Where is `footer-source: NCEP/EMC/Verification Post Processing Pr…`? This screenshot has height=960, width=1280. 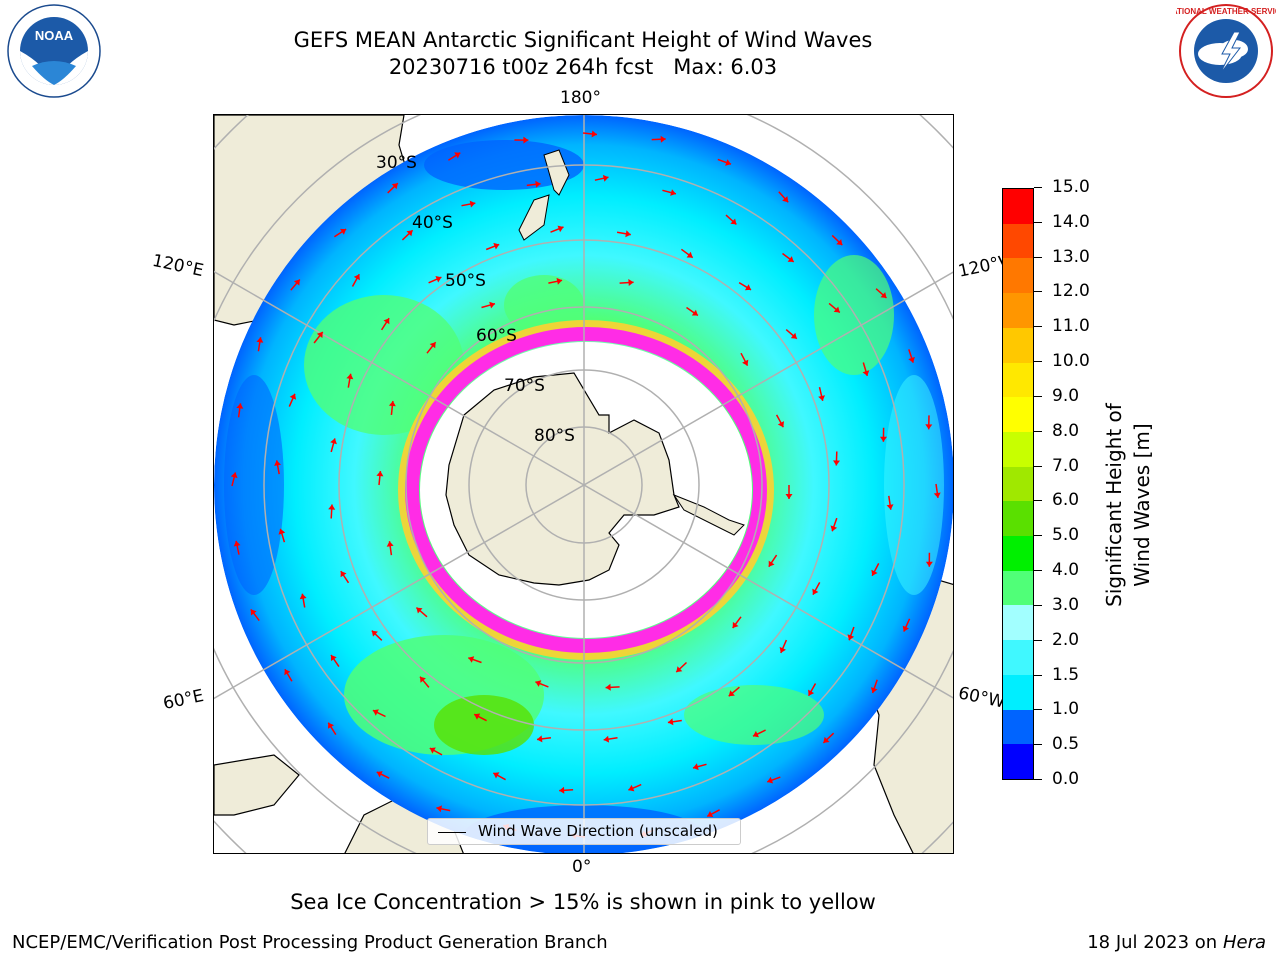 footer-source: NCEP/EMC/Verification Post Processing Pr… is located at coordinates (310, 942).